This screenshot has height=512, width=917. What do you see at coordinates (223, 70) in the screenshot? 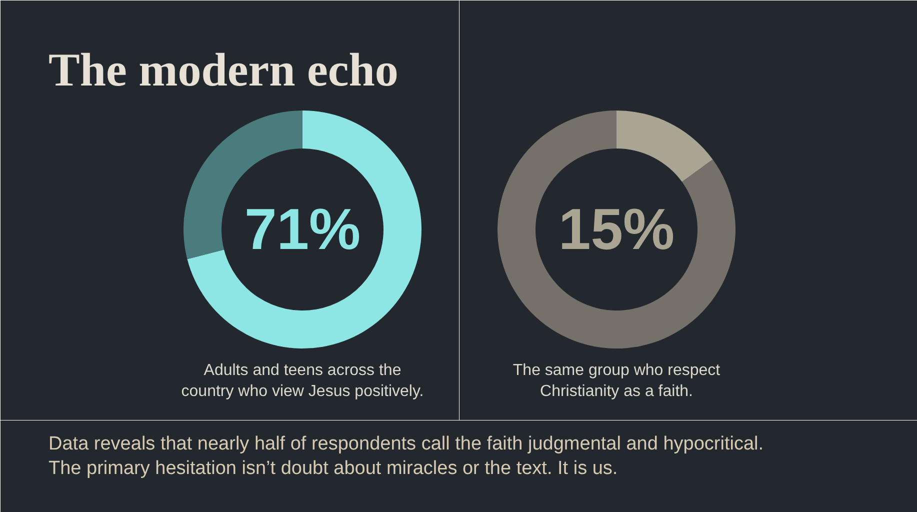
I see `chart-title: The modern echo` at bounding box center [223, 70].